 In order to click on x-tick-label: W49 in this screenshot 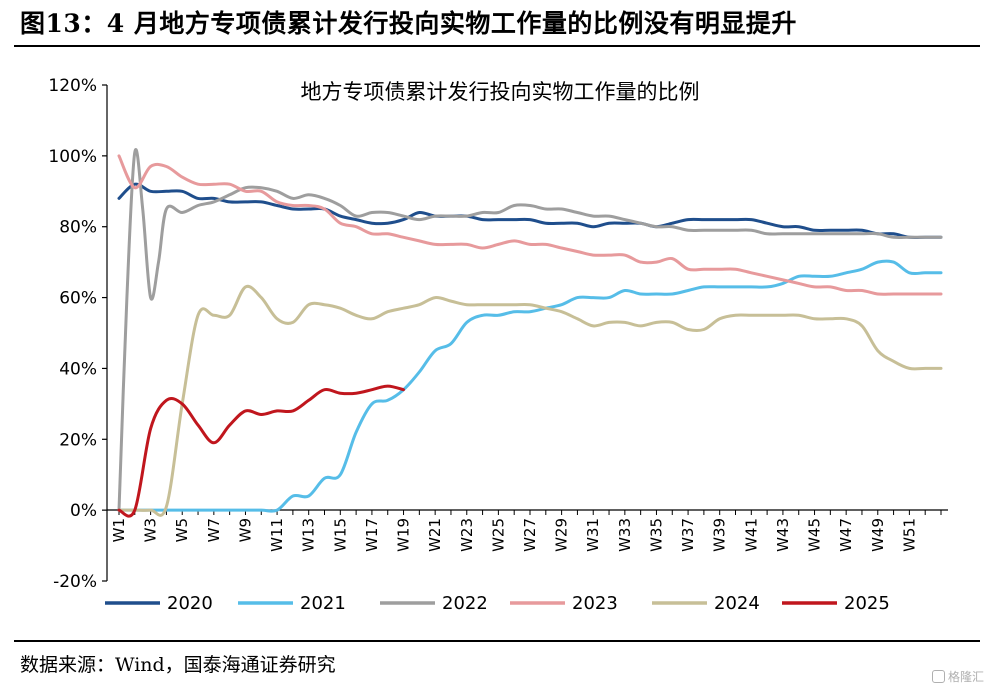, I will do `click(878, 535)`.